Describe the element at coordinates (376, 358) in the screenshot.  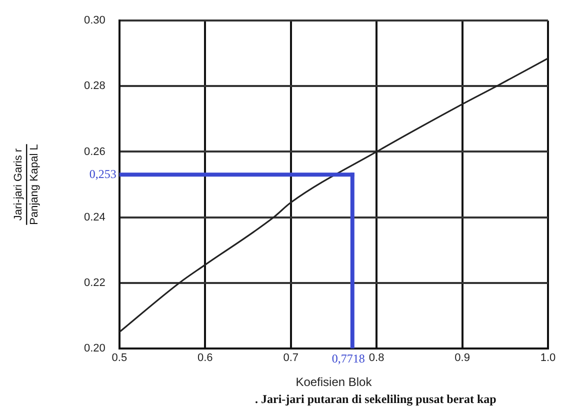
I see `x-tick-label: 0.8` at that location.